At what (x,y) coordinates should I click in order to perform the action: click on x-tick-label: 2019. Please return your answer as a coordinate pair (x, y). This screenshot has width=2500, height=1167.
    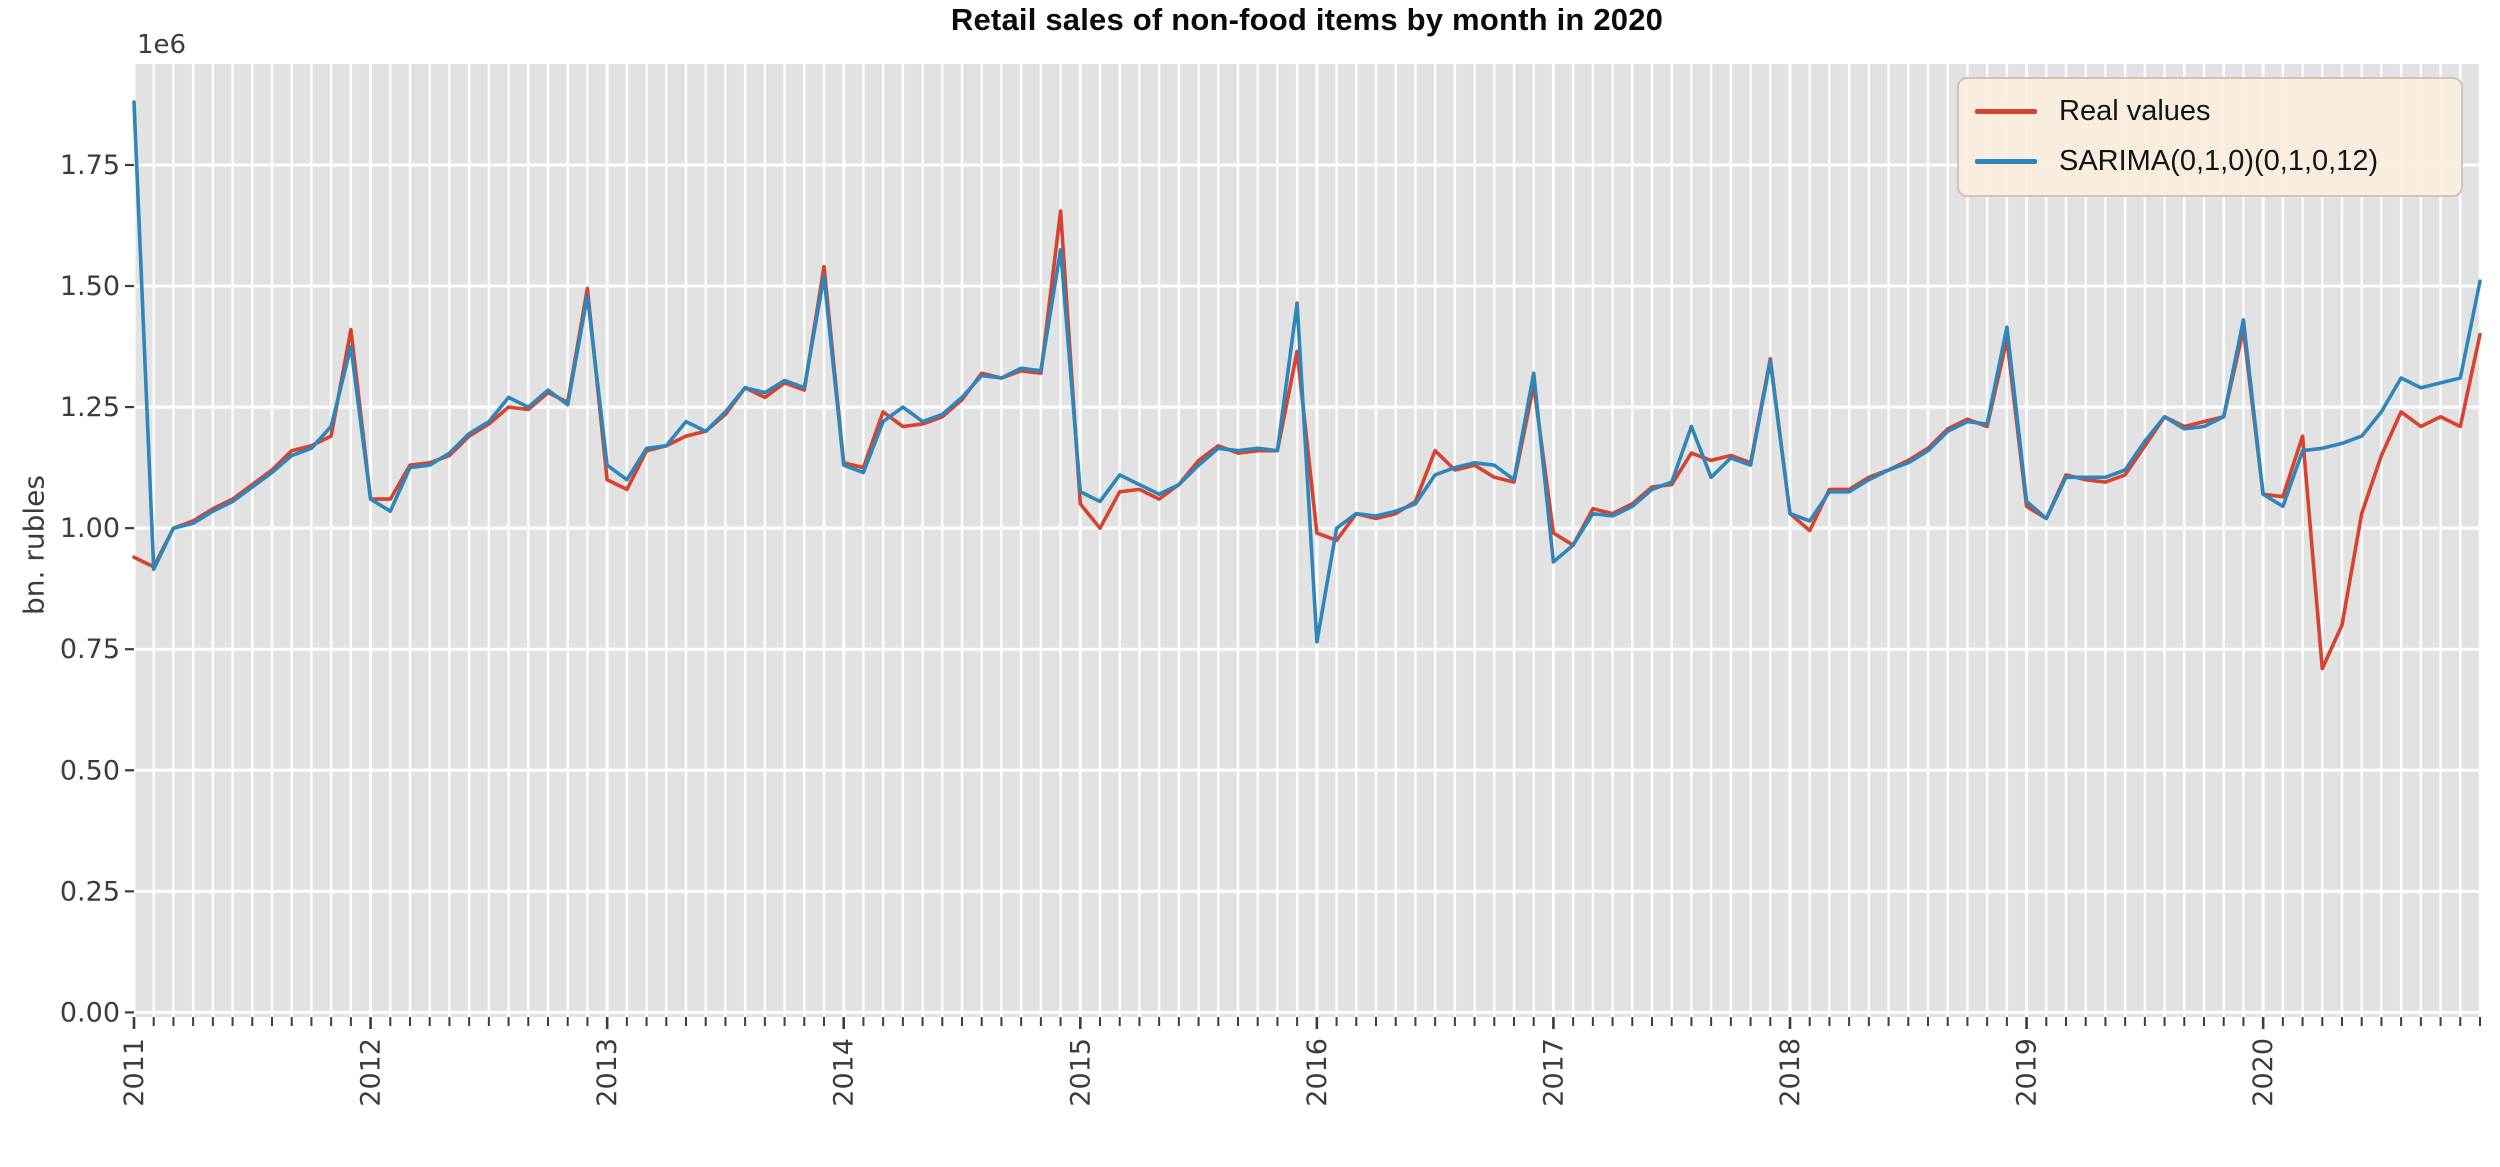
    Looking at the image, I should click on (2027, 1072).